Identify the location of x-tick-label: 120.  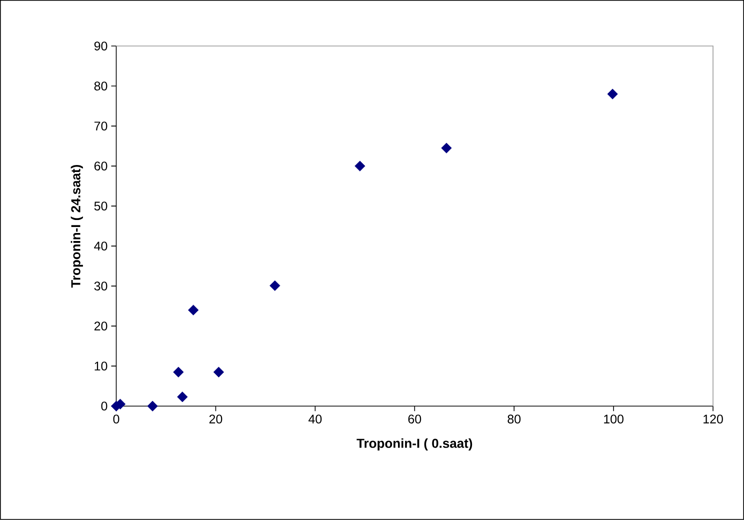
(713, 419).